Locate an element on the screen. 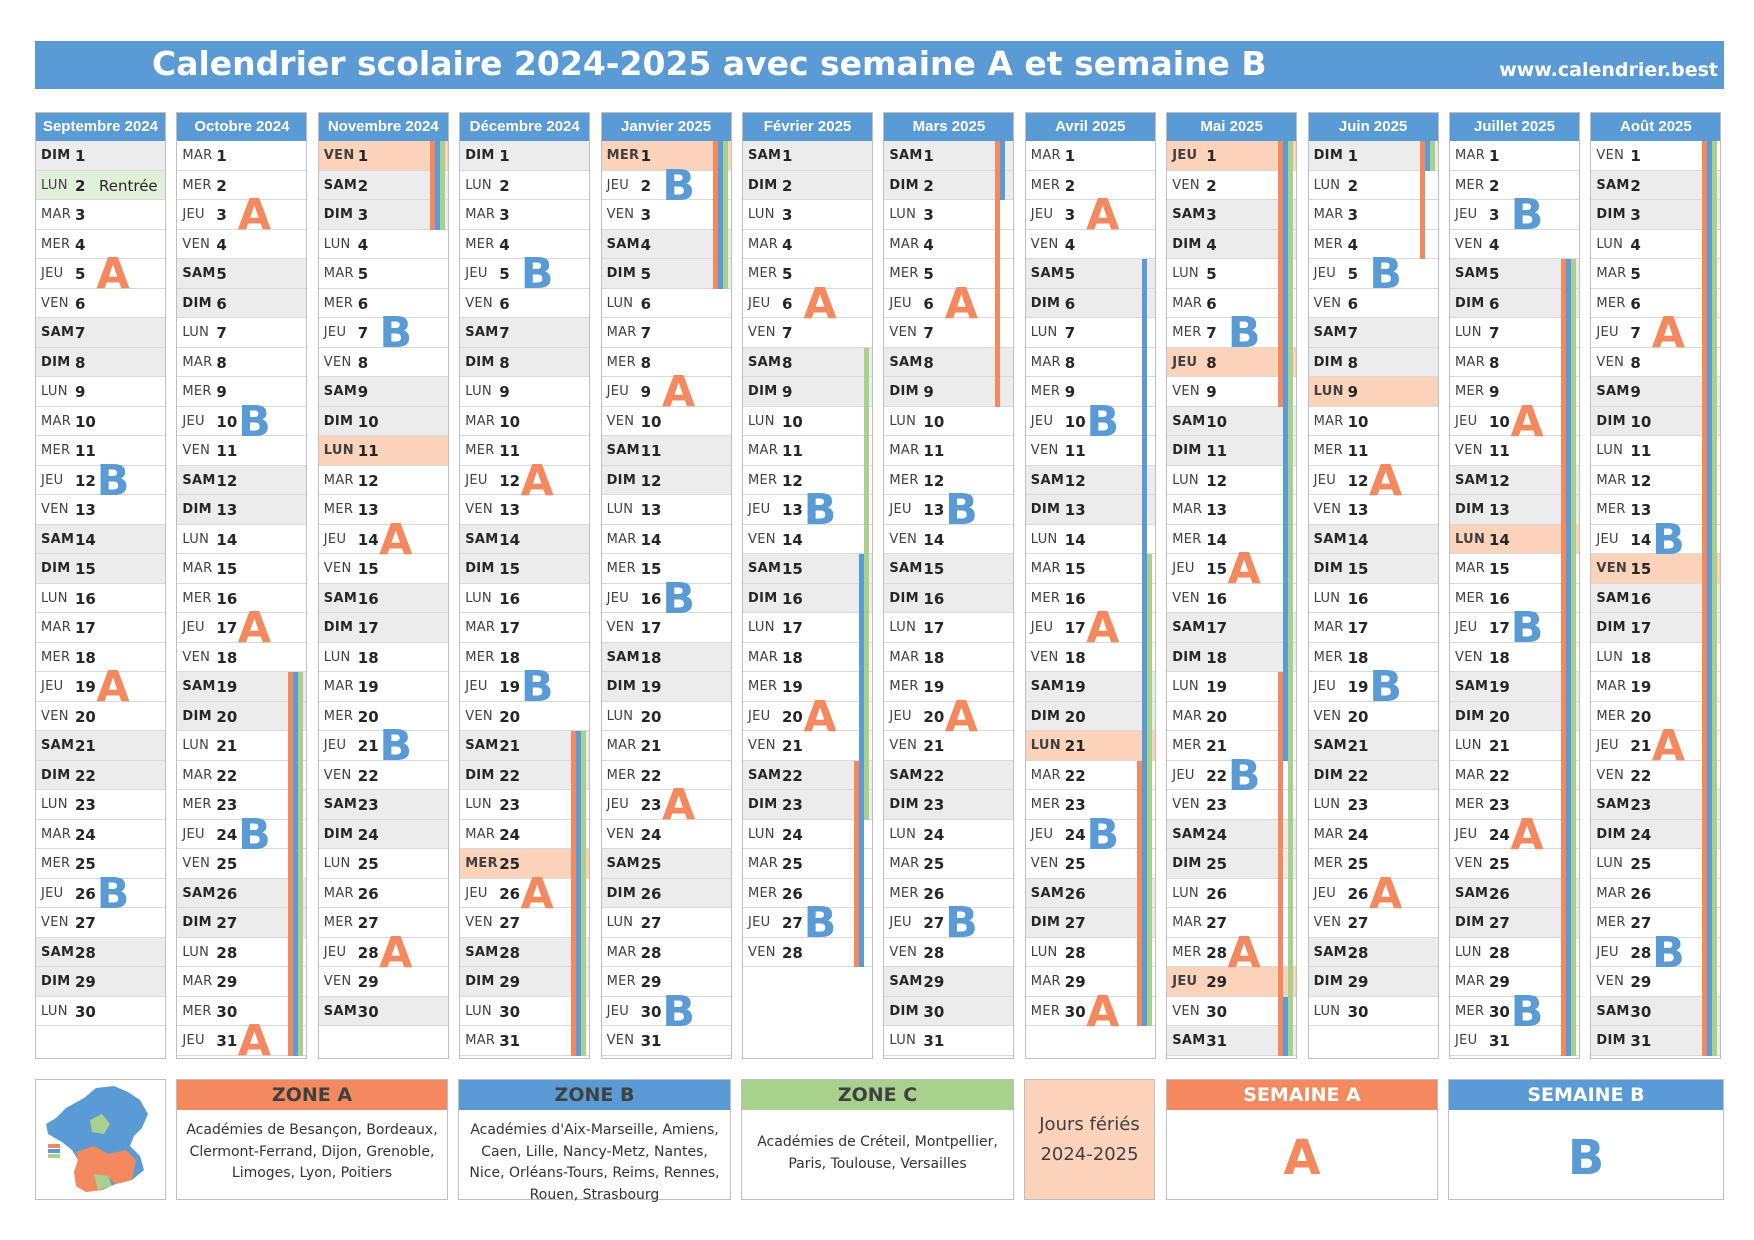  day-row: SAM 21 is located at coordinates (525, 746).